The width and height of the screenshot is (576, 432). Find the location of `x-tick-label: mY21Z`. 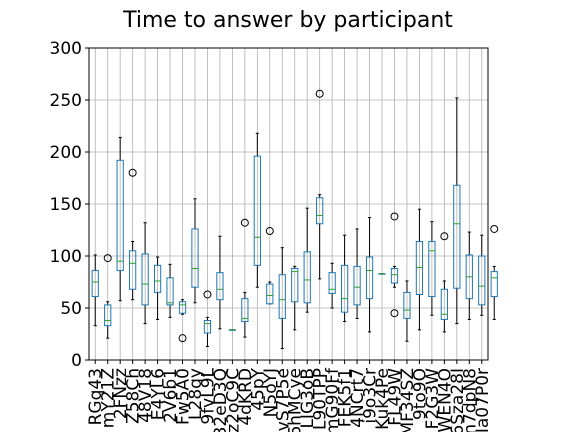

x-tick-label: mY21Z is located at coordinates (109, 398).